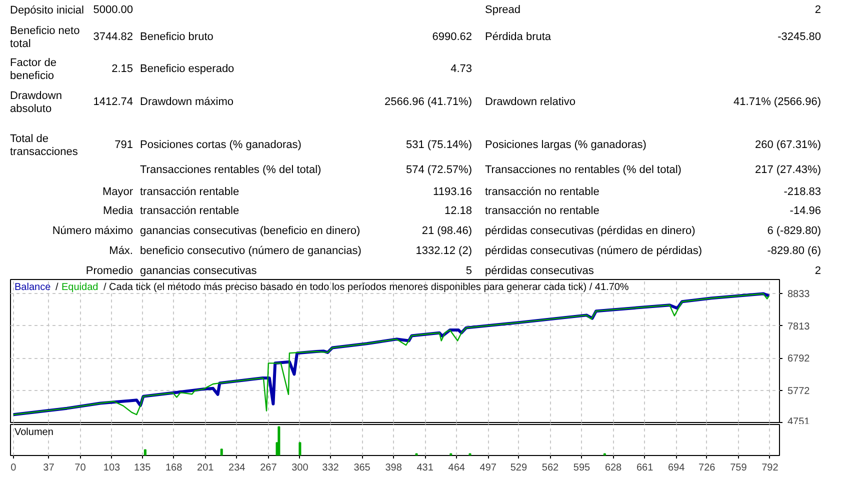 This screenshot has height=480, width=859. I want to click on x-tick-label: 70, so click(80, 468).